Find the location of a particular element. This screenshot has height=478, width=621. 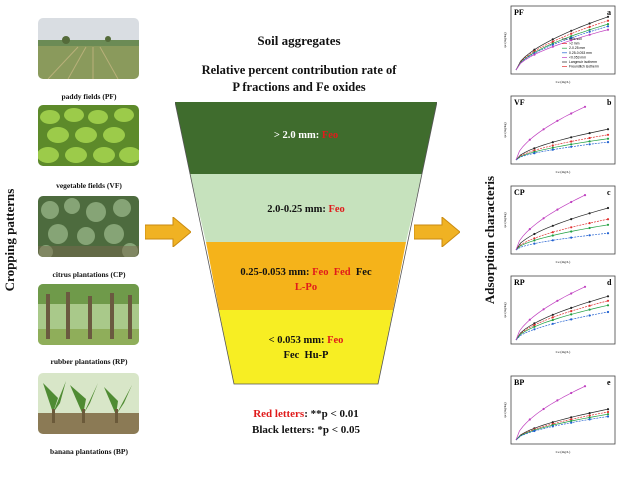

subheading-line2: P fractions and Fe oxides is located at coordinates (299, 87).